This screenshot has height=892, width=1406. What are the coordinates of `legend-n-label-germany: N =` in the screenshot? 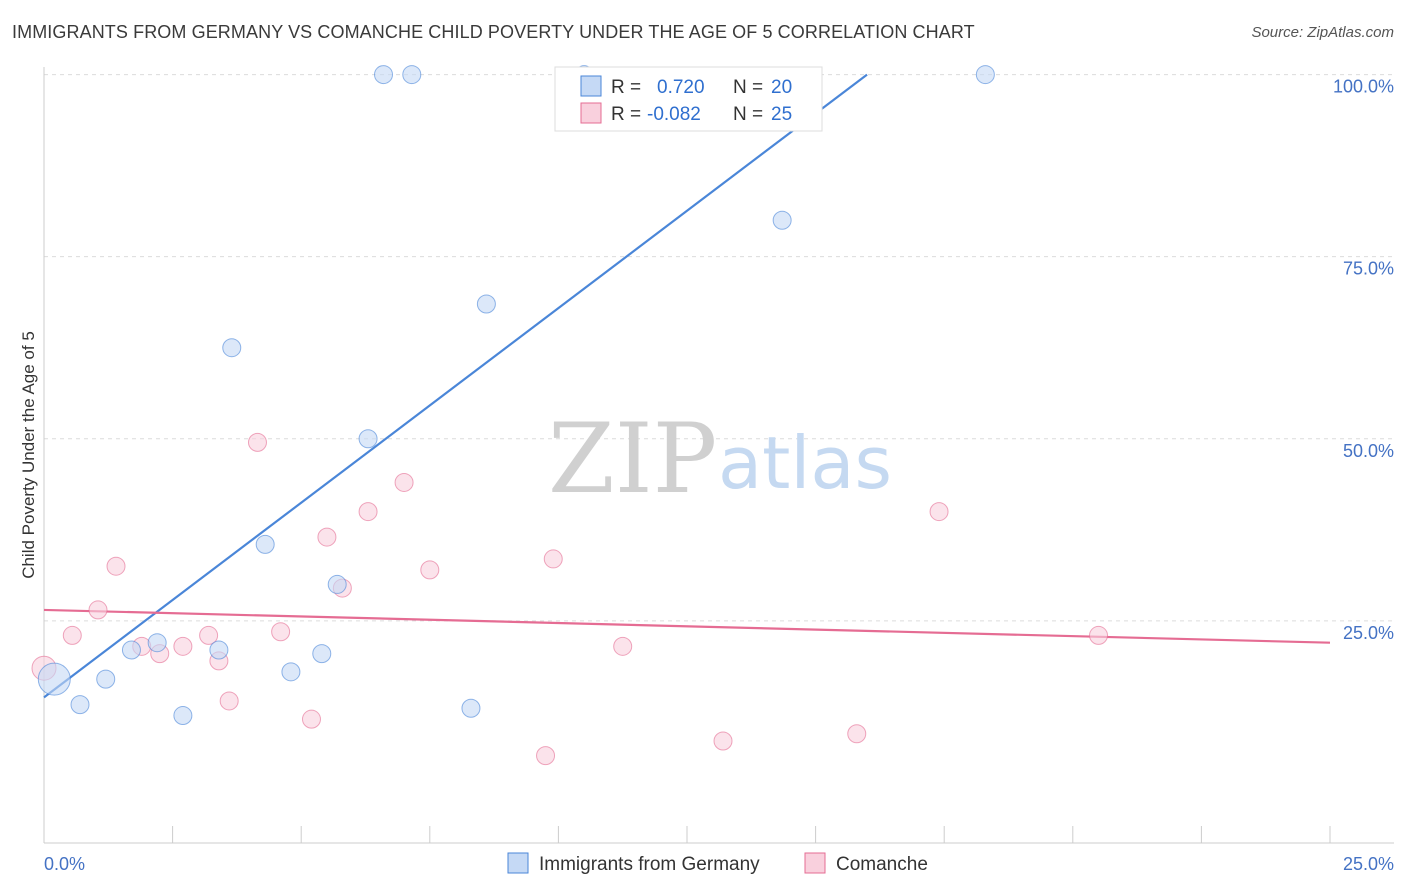 It's located at (748, 87).